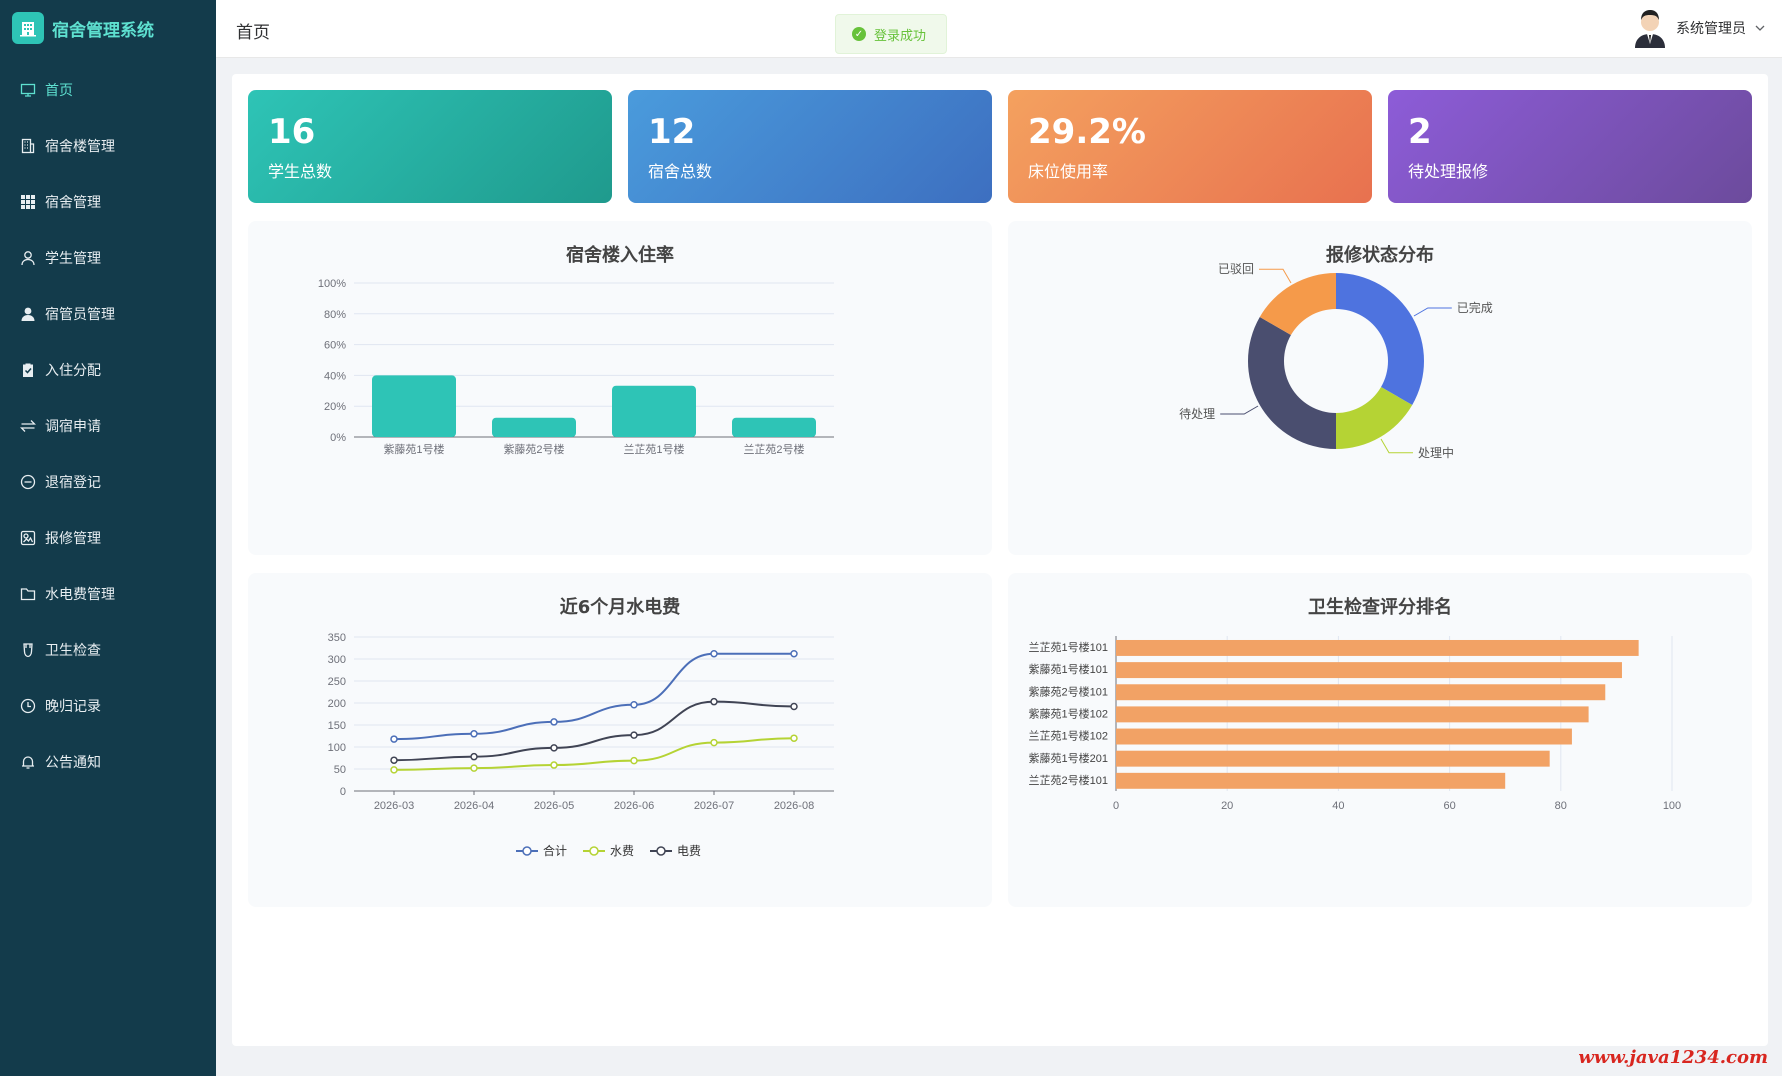 The width and height of the screenshot is (1782, 1076). What do you see at coordinates (28, 594) in the screenshot?
I see `folder-icon` at bounding box center [28, 594].